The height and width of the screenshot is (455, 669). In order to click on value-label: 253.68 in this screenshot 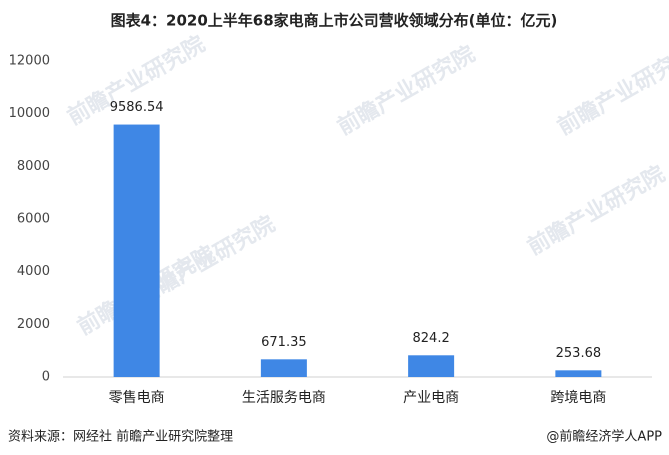, I will do `click(579, 353)`.